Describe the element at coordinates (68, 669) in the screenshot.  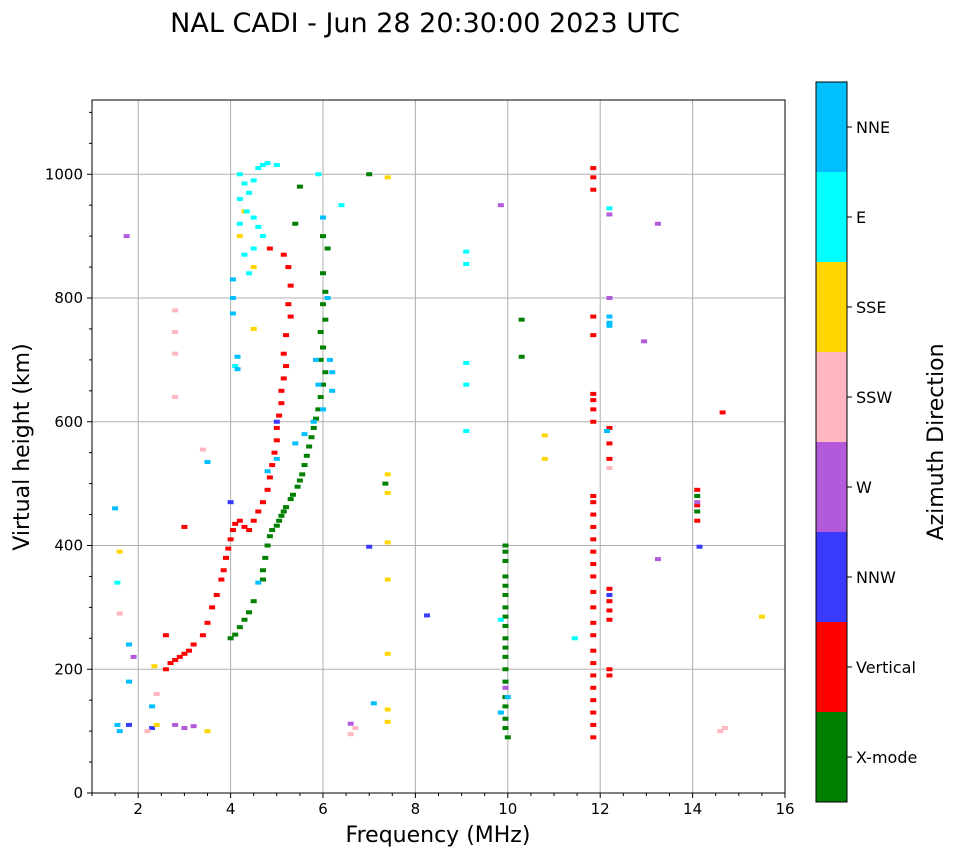
I see `y-tick-label: 200` at that location.